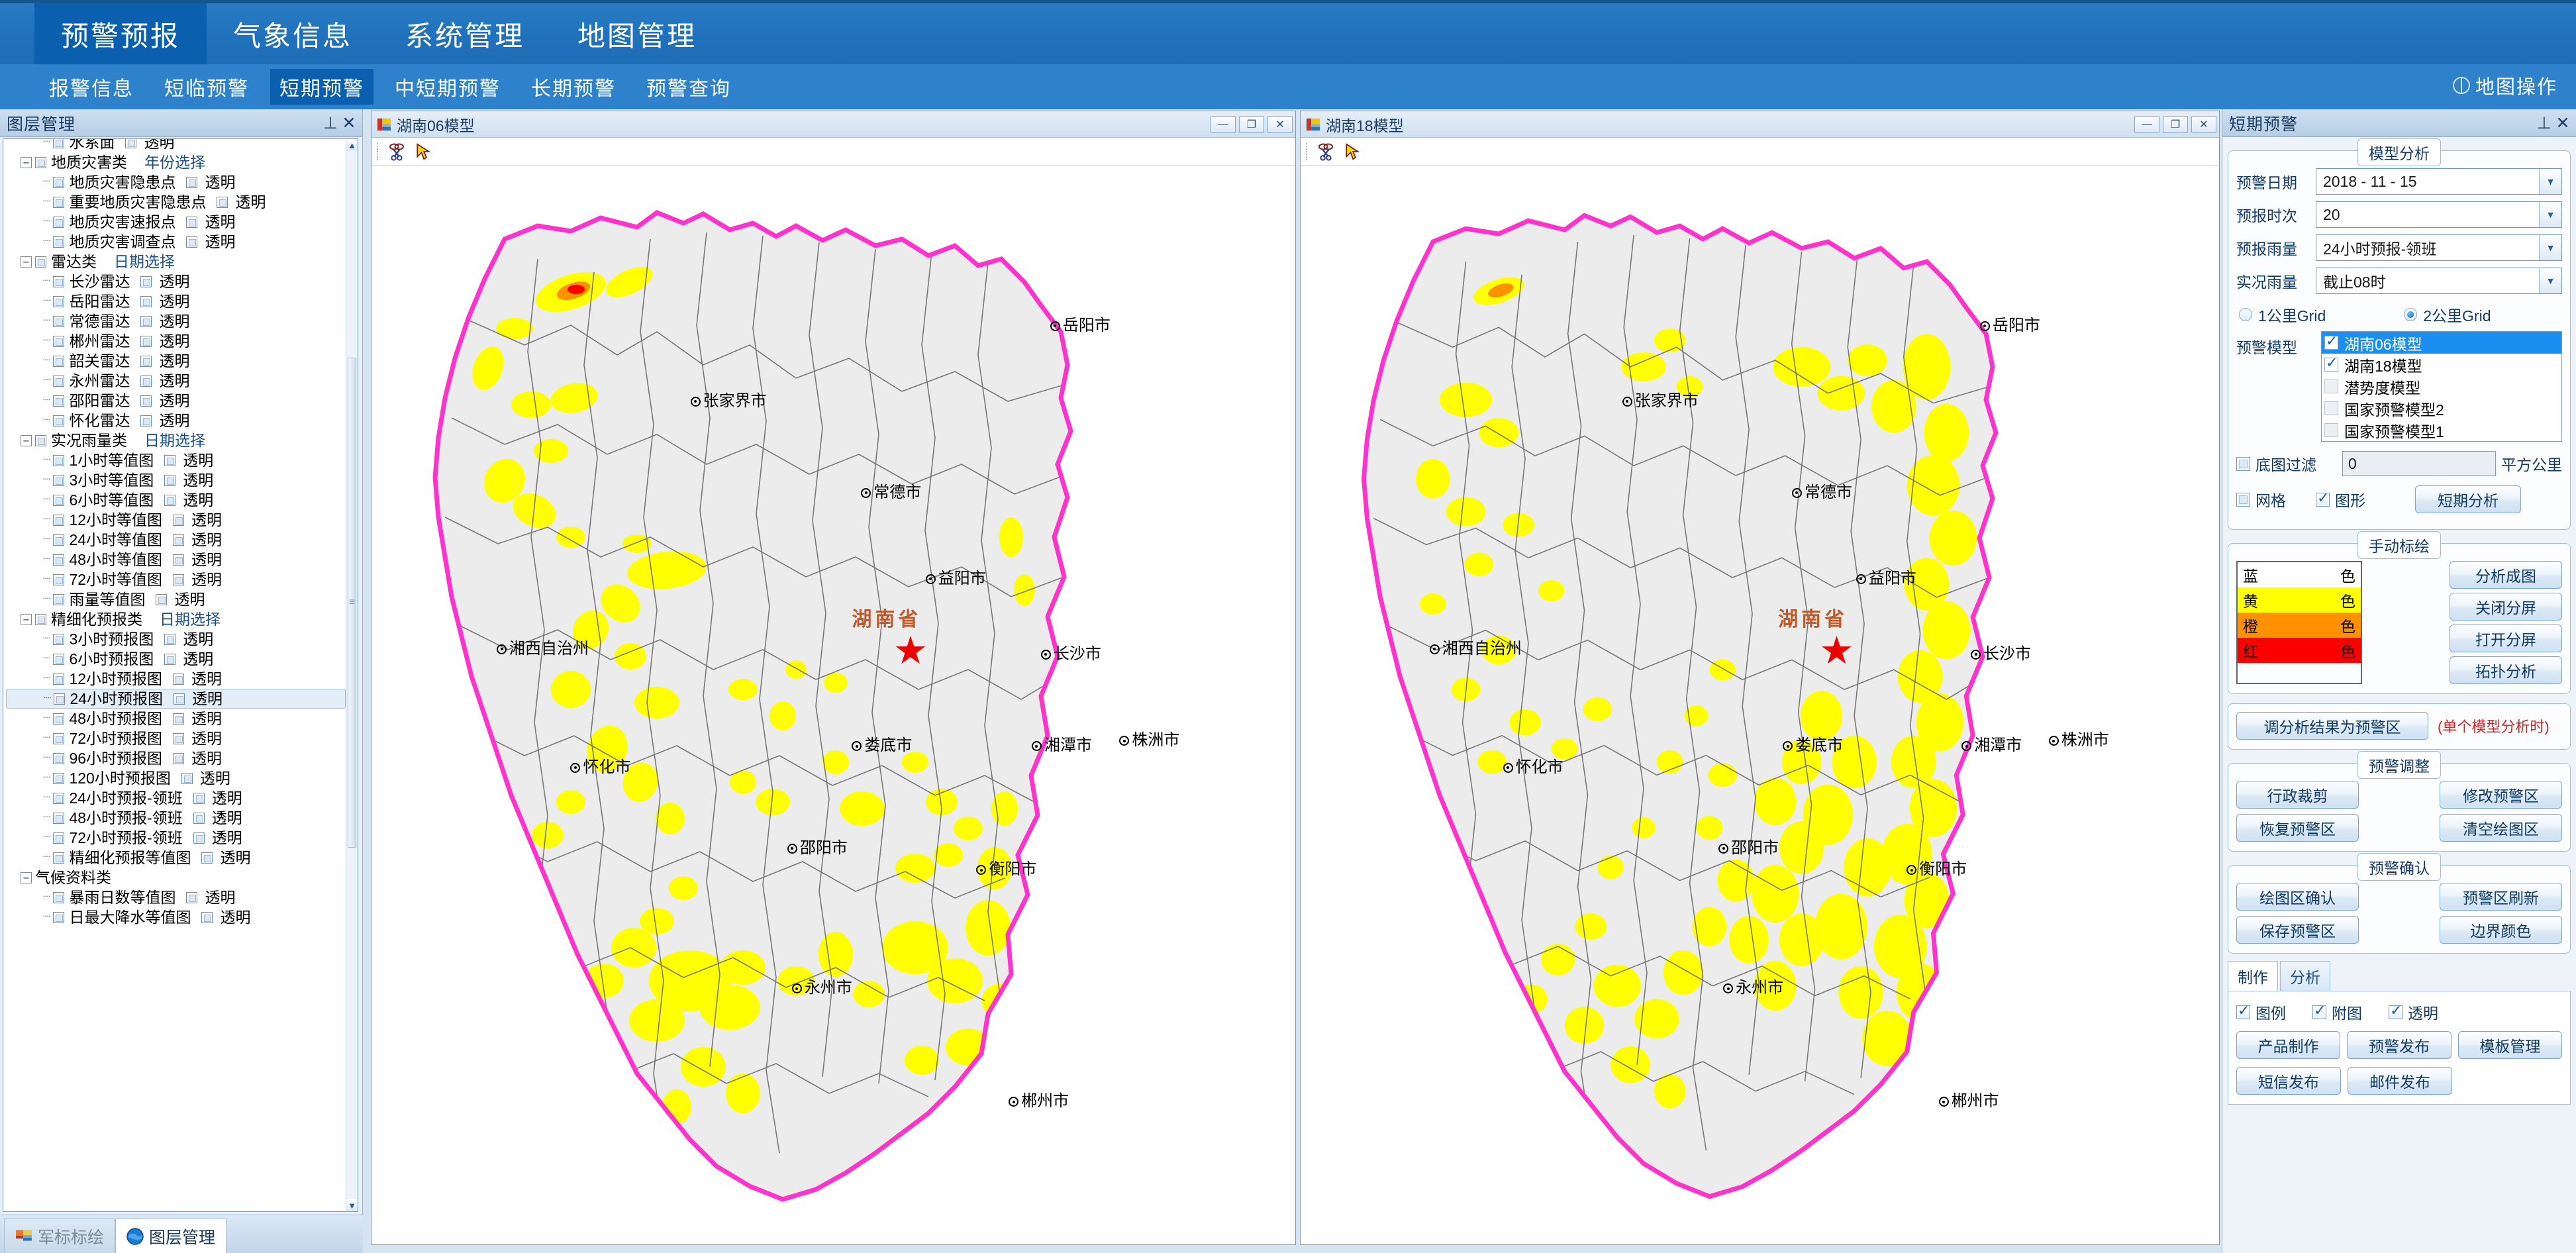  Describe the element at coordinates (176, 145) in the screenshot. I see `layer-tree-row: ┈ 水系面 透明` at that location.